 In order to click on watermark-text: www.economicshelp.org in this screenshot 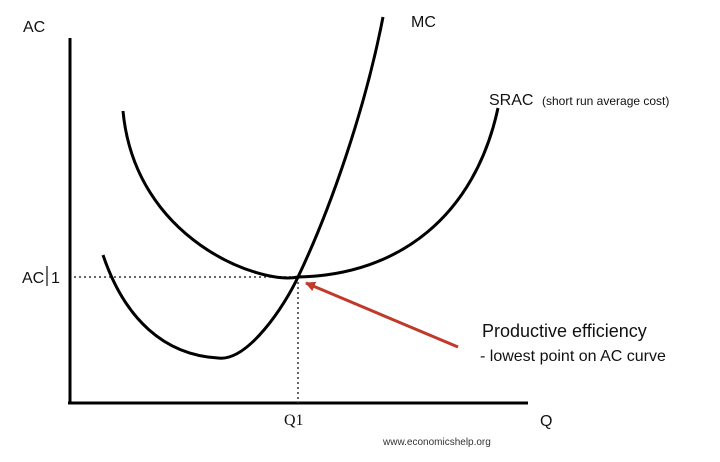, I will do `click(436, 442)`.